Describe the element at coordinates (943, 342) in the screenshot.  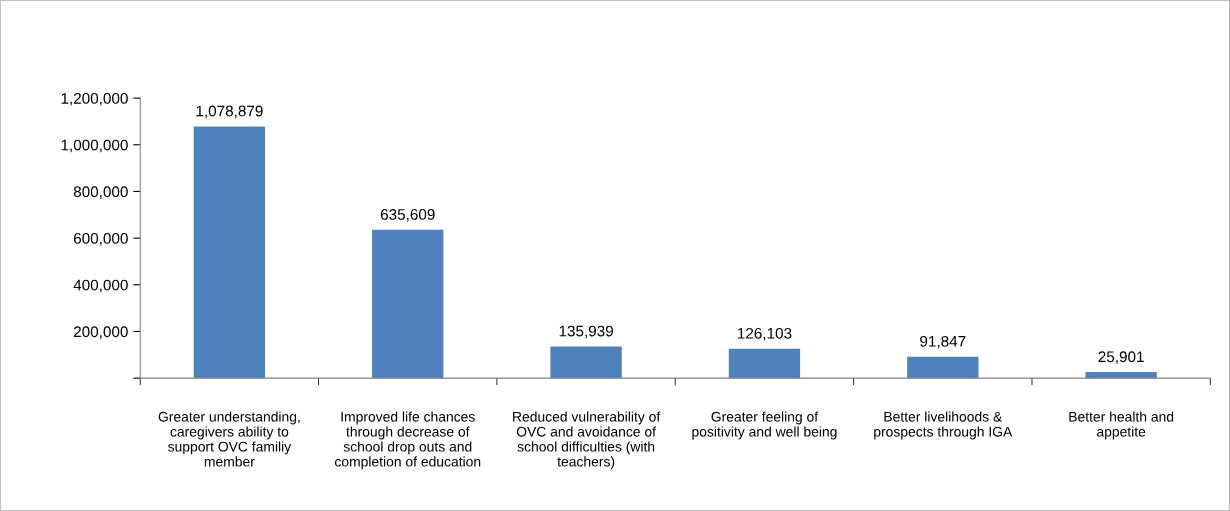
I see `data-label: 91,847` at that location.